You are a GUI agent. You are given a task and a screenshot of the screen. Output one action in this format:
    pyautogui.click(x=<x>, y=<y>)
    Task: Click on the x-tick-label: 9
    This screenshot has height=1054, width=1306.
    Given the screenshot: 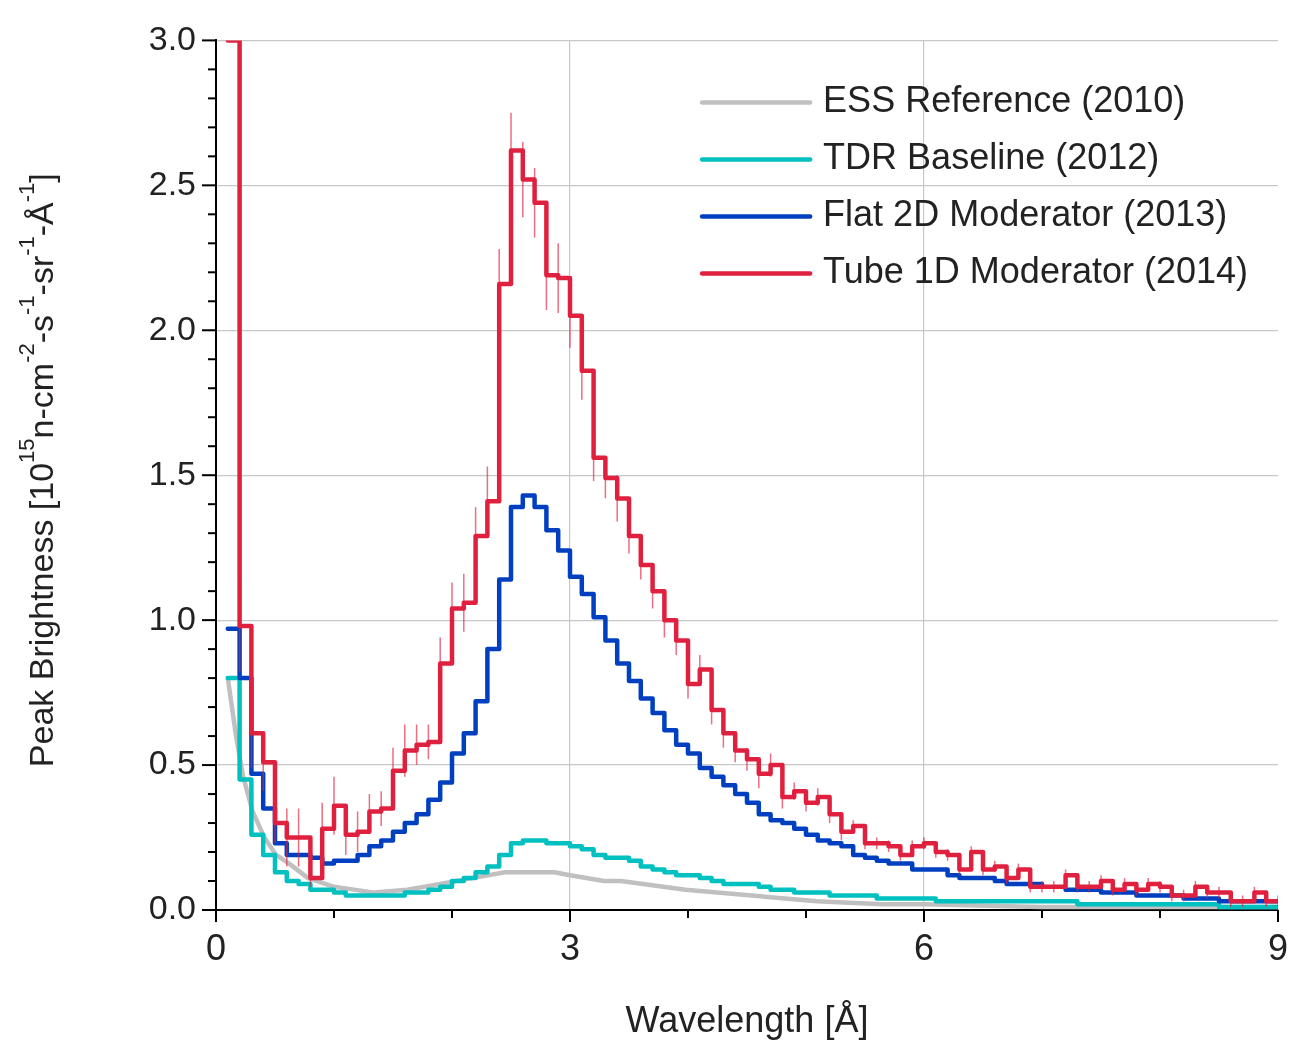 What is the action you would take?
    pyautogui.click(x=1277, y=947)
    